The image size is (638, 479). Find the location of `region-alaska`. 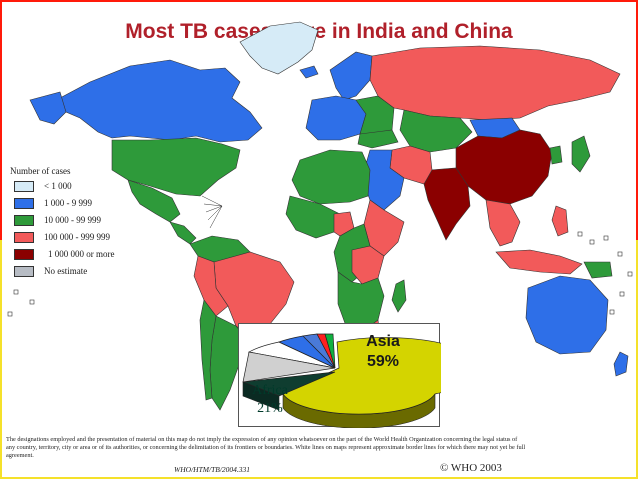

region-alaska is located at coordinates (48, 108).